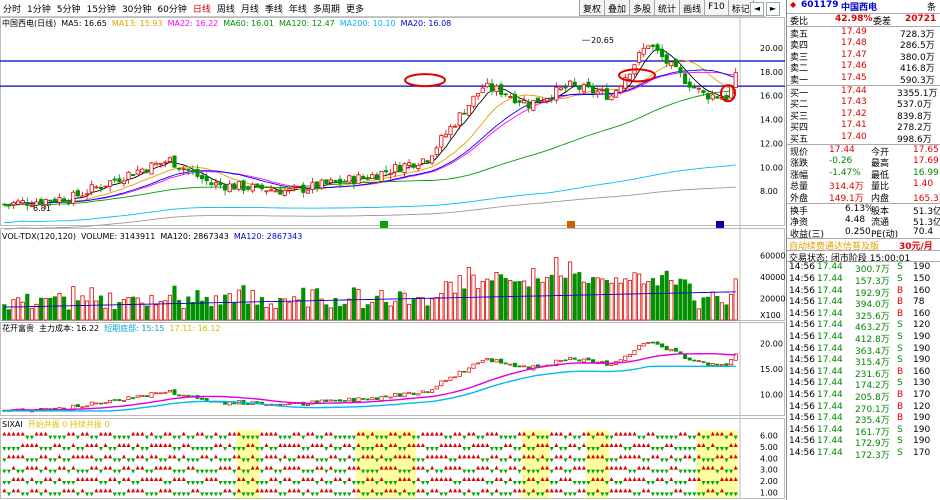 The height and width of the screenshot is (500, 940). What do you see at coordinates (172, 9) in the screenshot?
I see `period-tab-5: 60分钟` at bounding box center [172, 9].